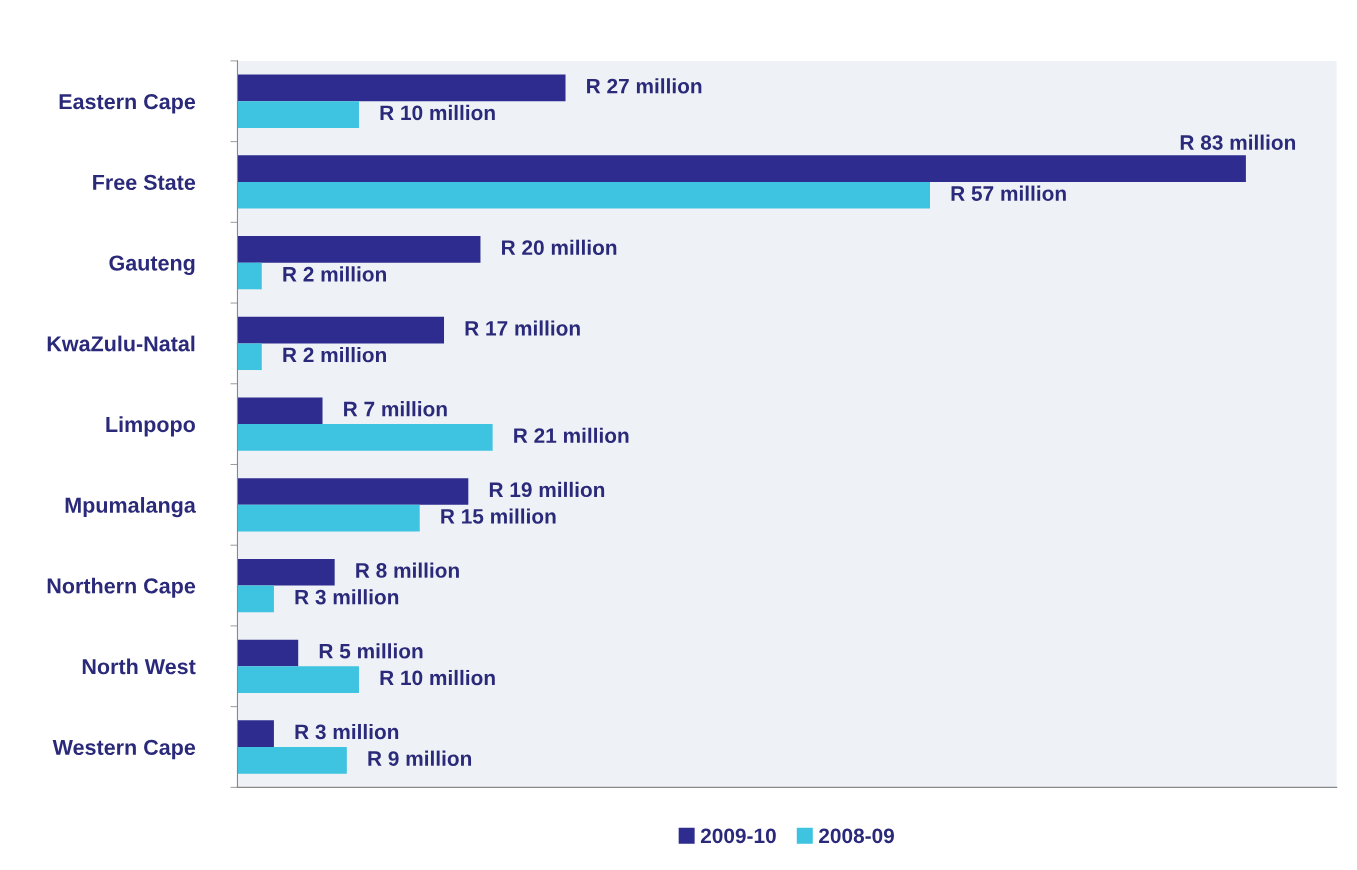 This screenshot has width=1357, height=870. What do you see at coordinates (130, 507) in the screenshot?
I see `y-tick-label: Mpumalanga` at bounding box center [130, 507].